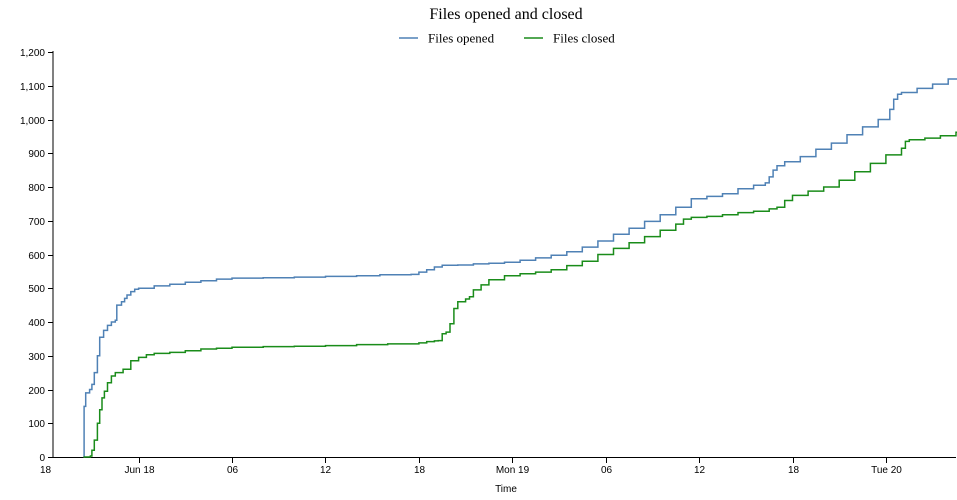 Image resolution: width=957 pixels, height=500 pixels. Describe the element at coordinates (886, 470) in the screenshot. I see `x-tick-label: Tue 20` at that location.